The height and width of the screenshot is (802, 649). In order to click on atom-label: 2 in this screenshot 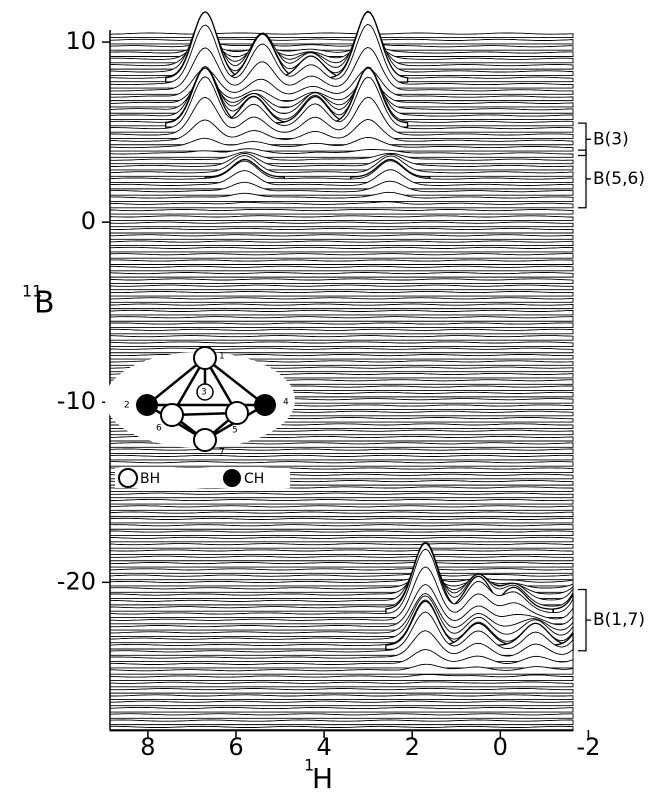, I will do `click(127, 406)`.